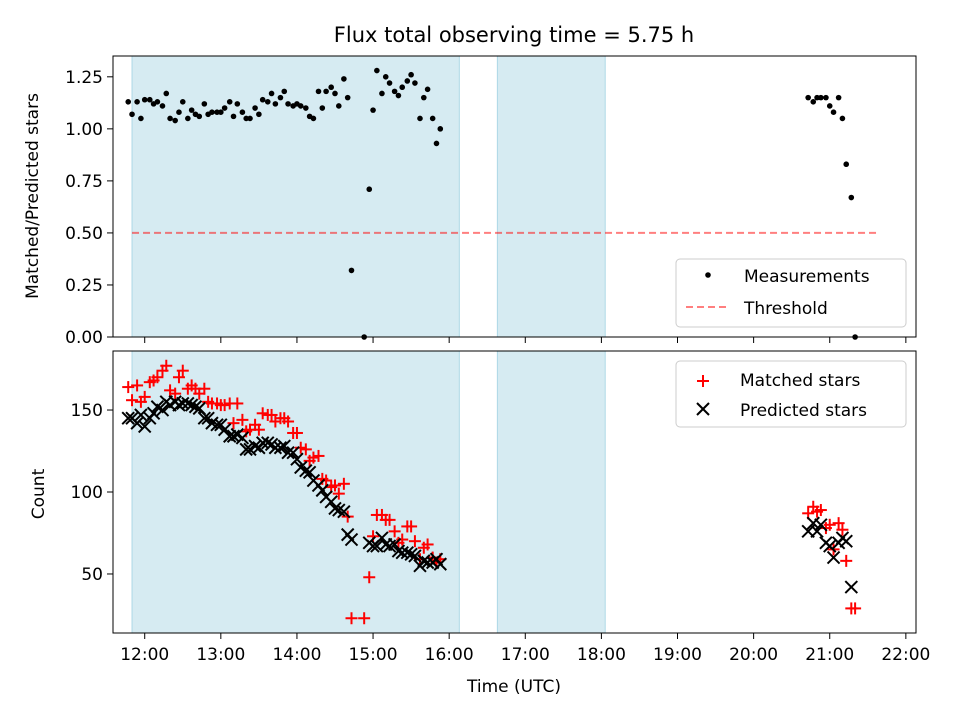  I want to click on ratio-y-tick-label: 1.00, so click(84, 130).